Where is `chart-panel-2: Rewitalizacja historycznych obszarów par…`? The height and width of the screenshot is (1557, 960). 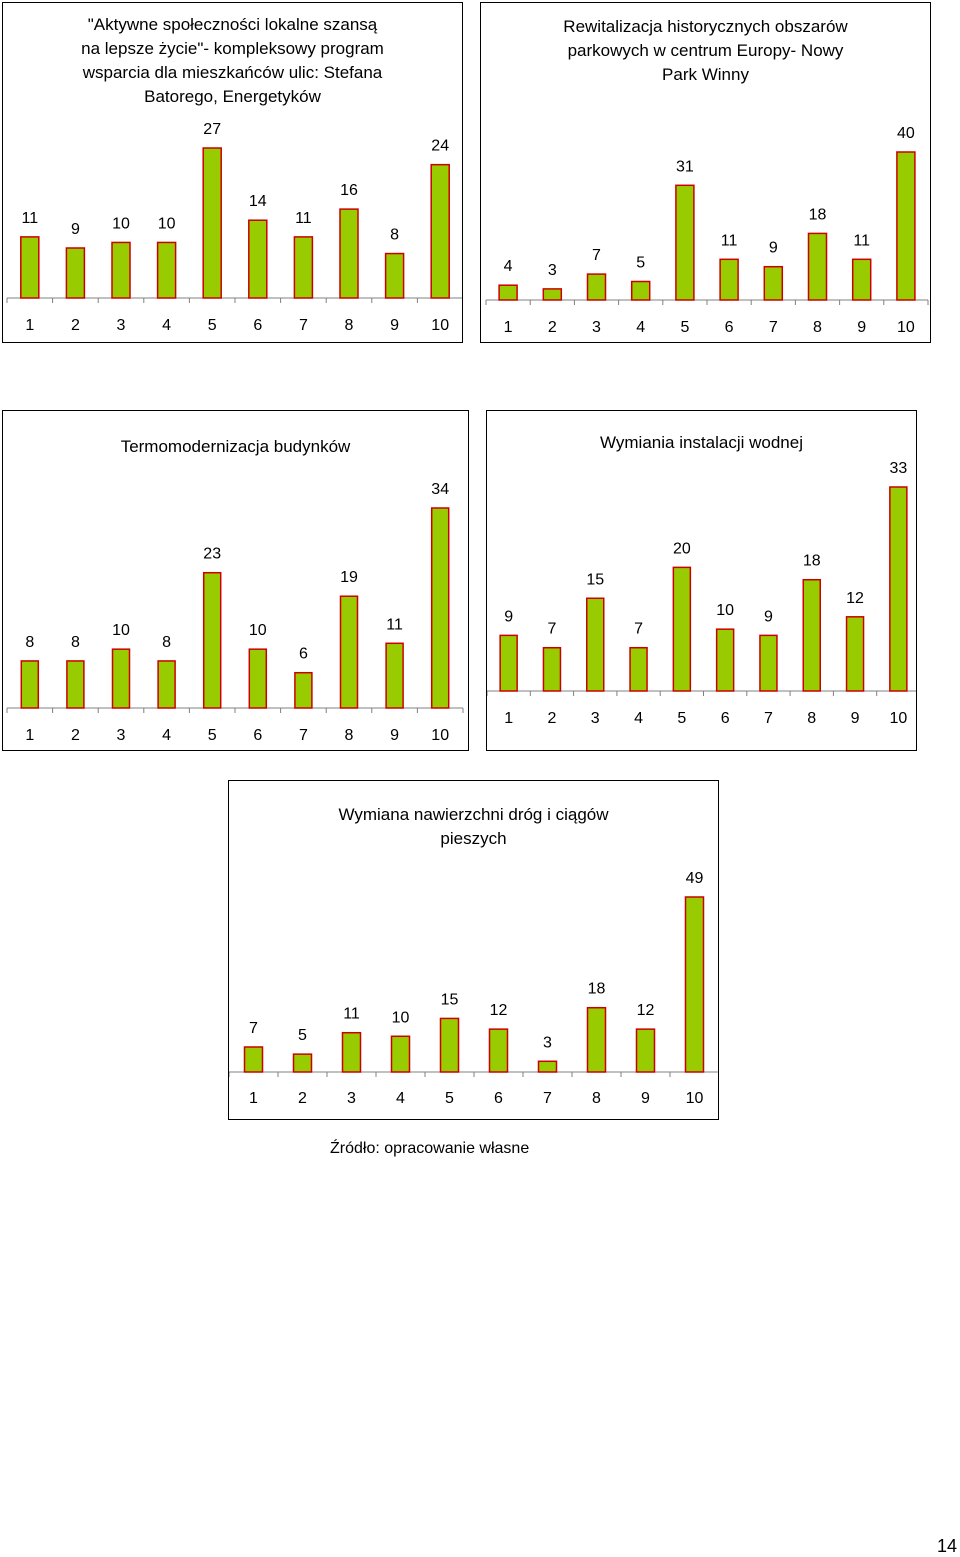
chart-panel-2: Rewitalizacja historycznych obszarów par… is located at coordinates (705, 172).